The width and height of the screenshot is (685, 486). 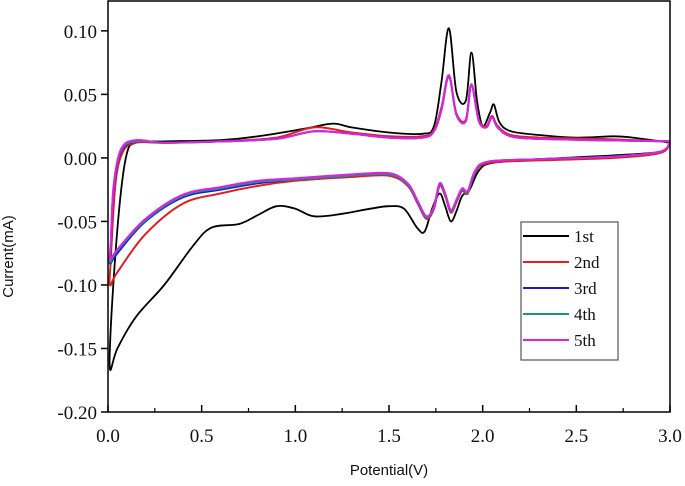 What do you see at coordinates (77, 286) in the screenshot?
I see `y-tick-label: -0.10` at bounding box center [77, 286].